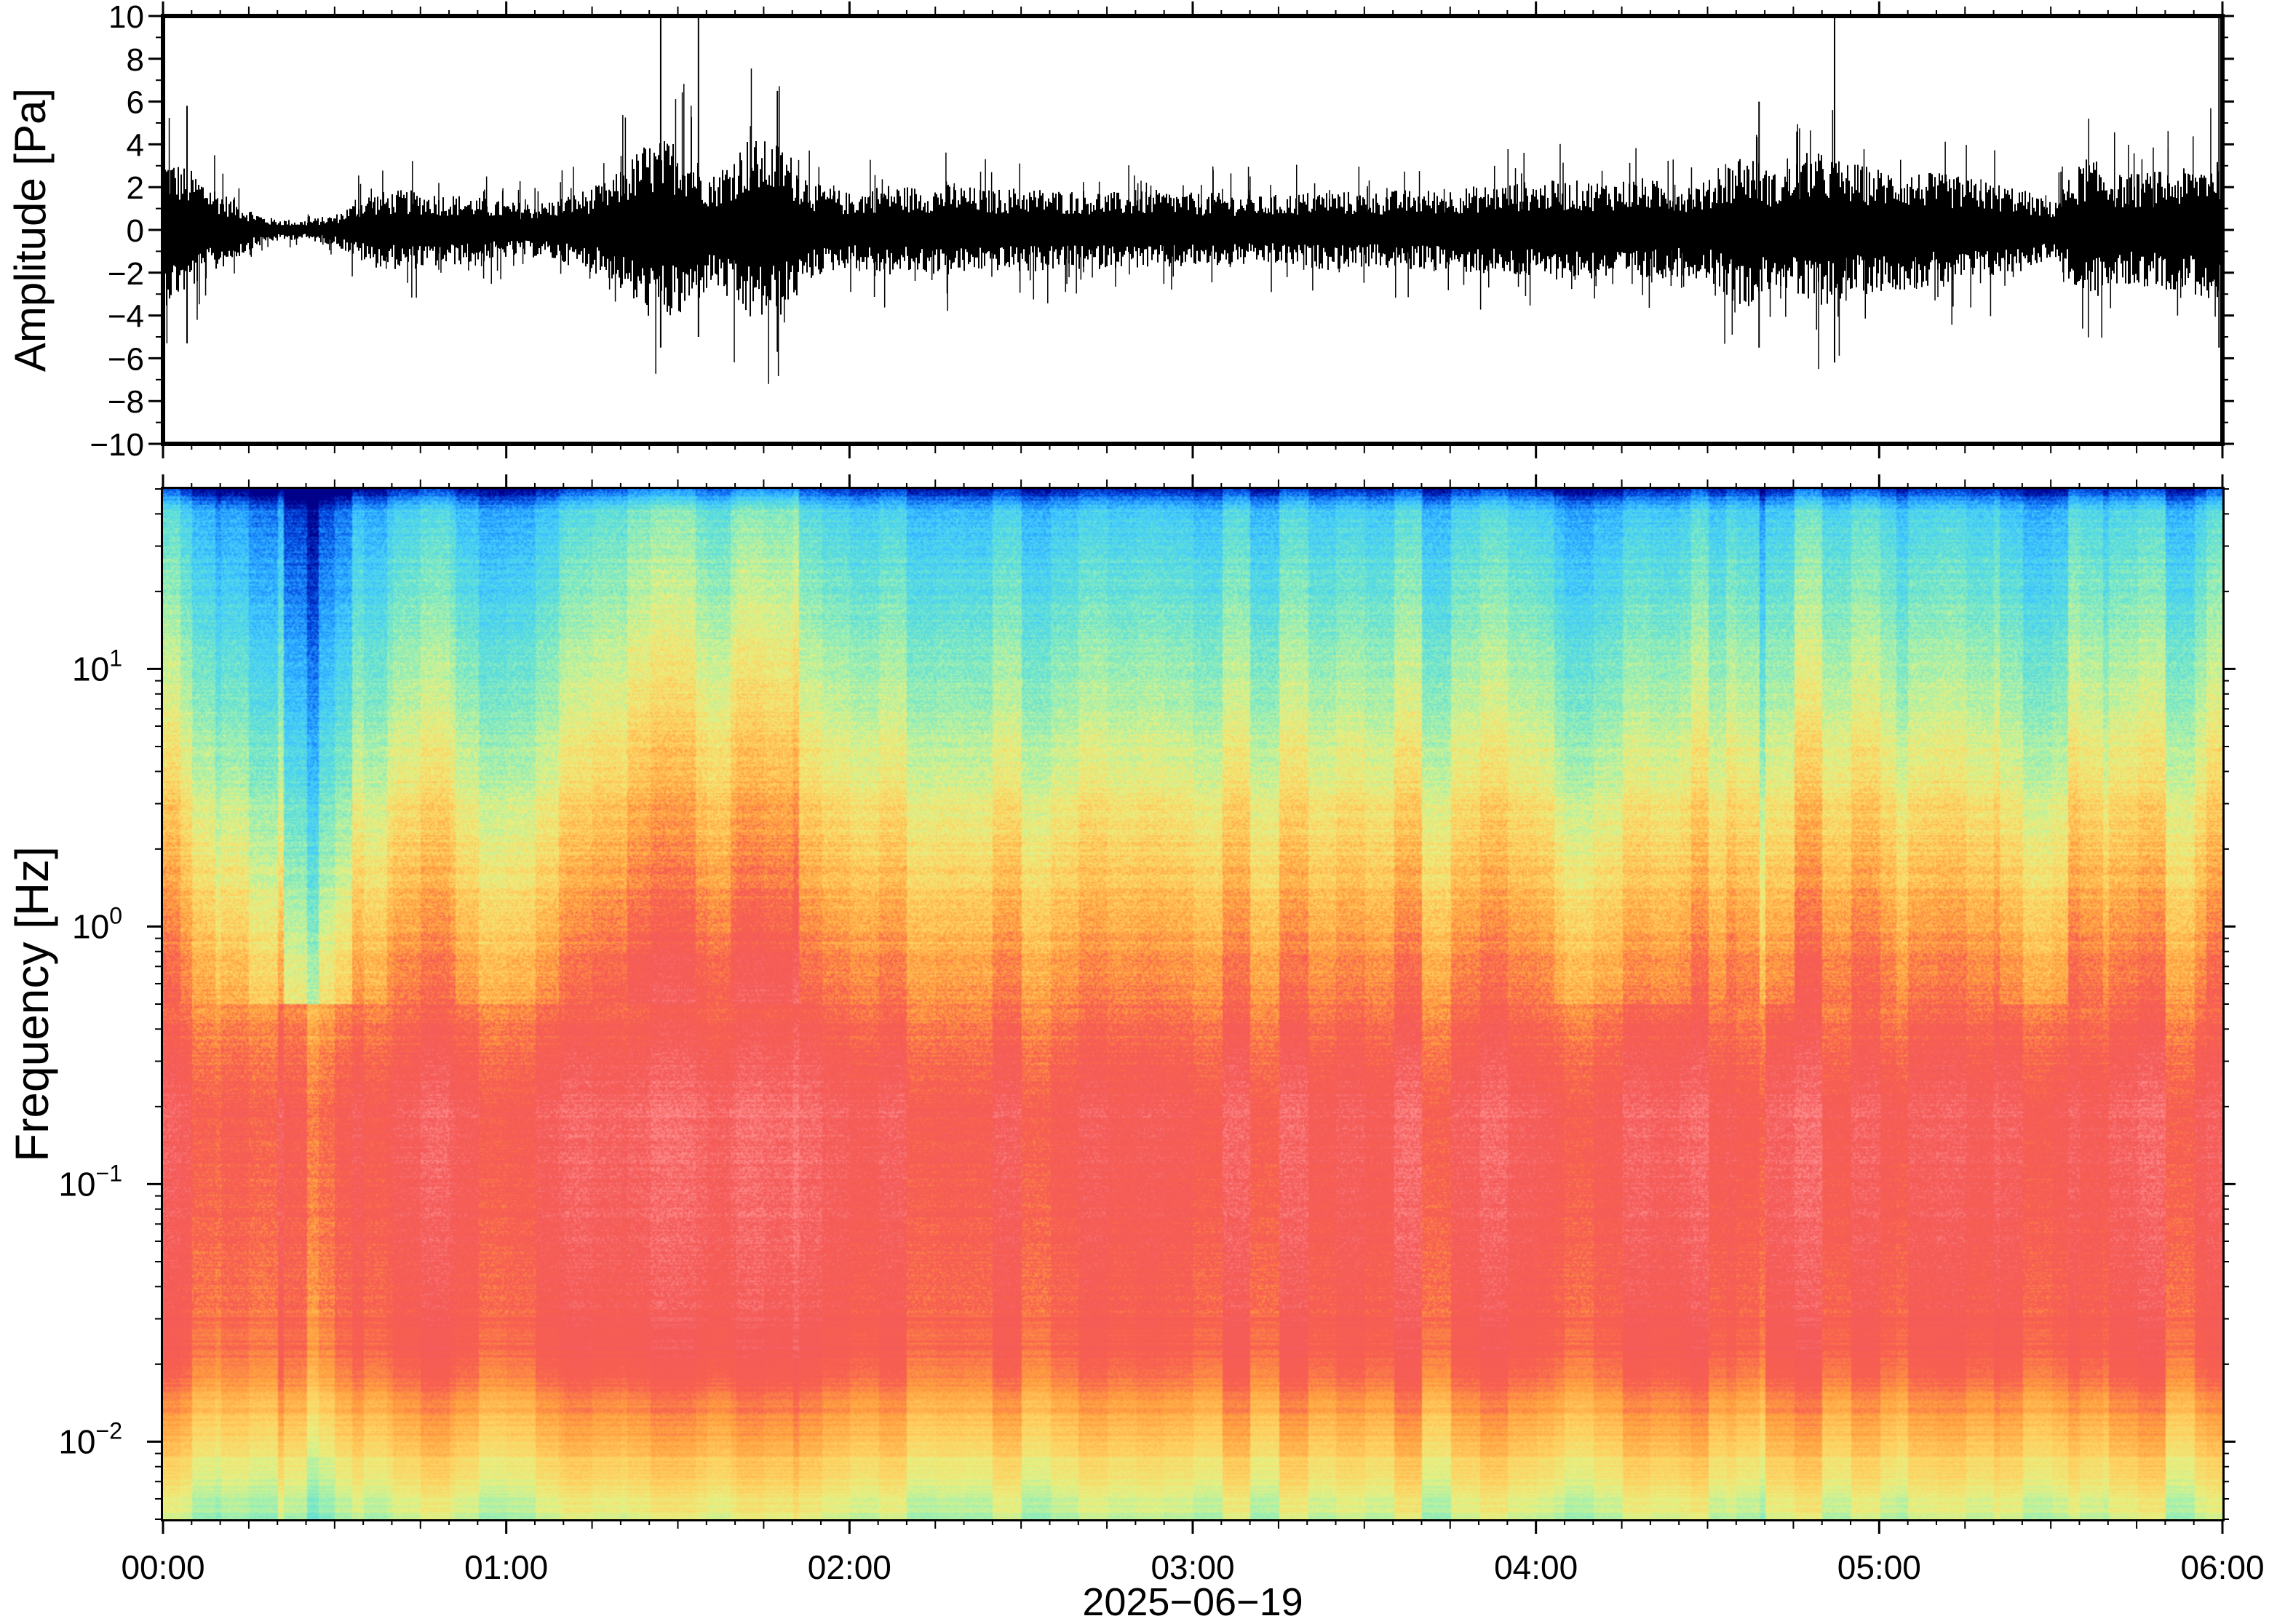  I want to click on waveform-trace, so click(1192, 229).